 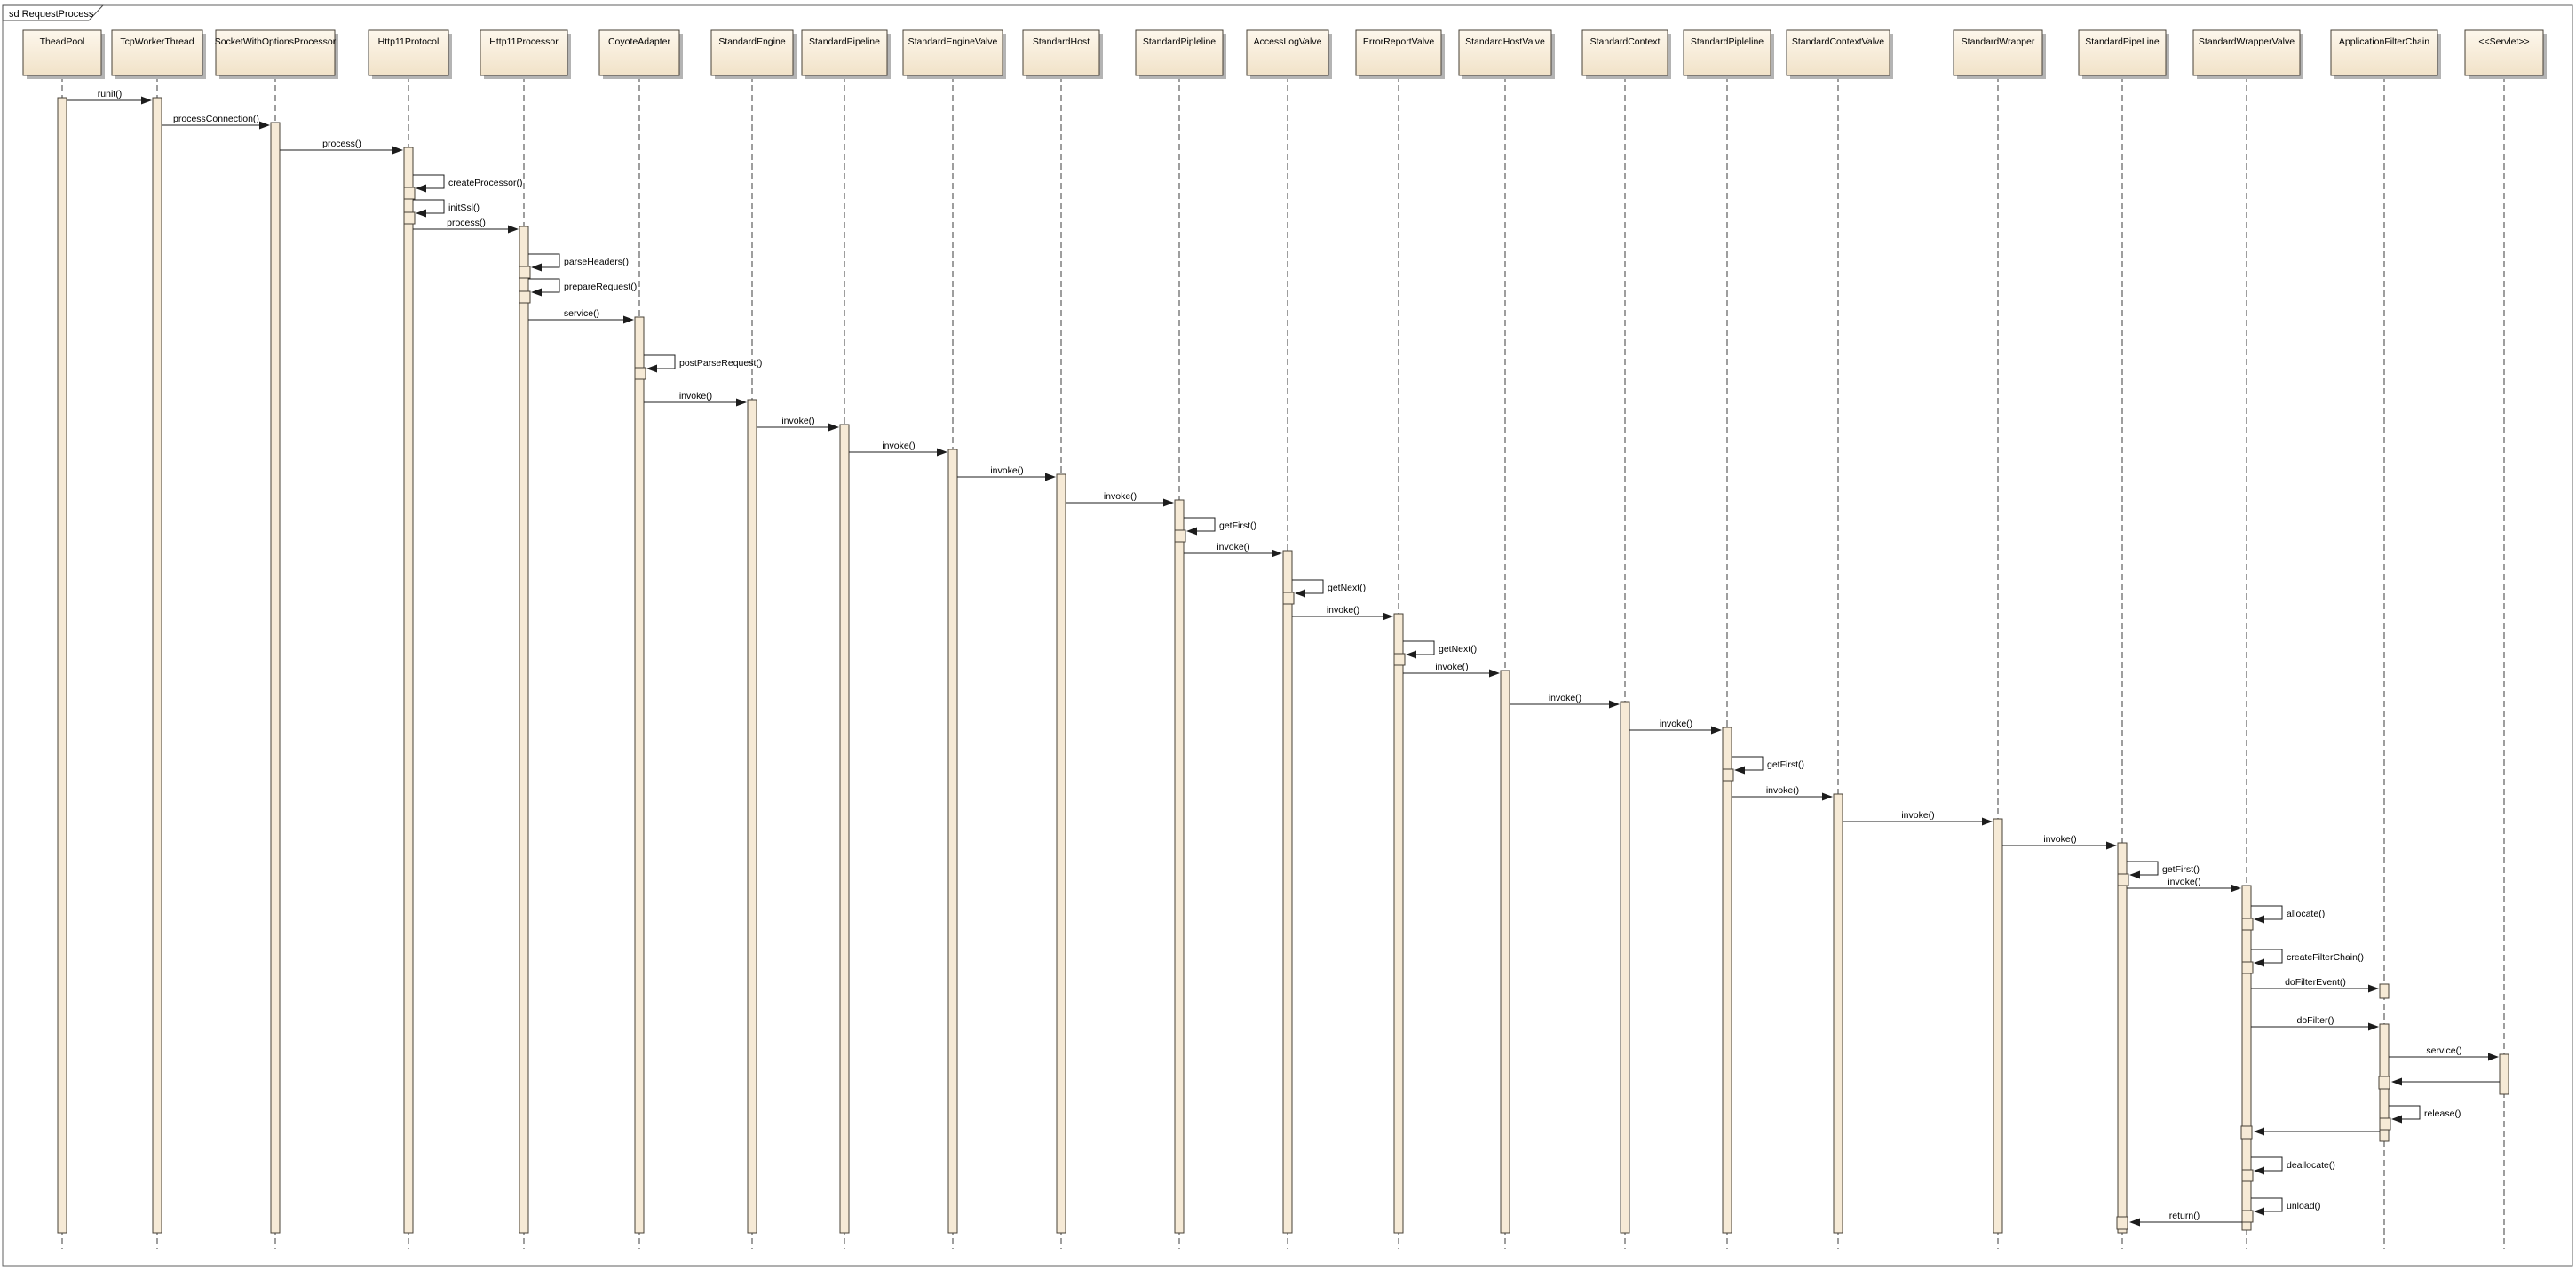 I want to click on activation-bar-applicationfilterchain, so click(x=2384, y=991).